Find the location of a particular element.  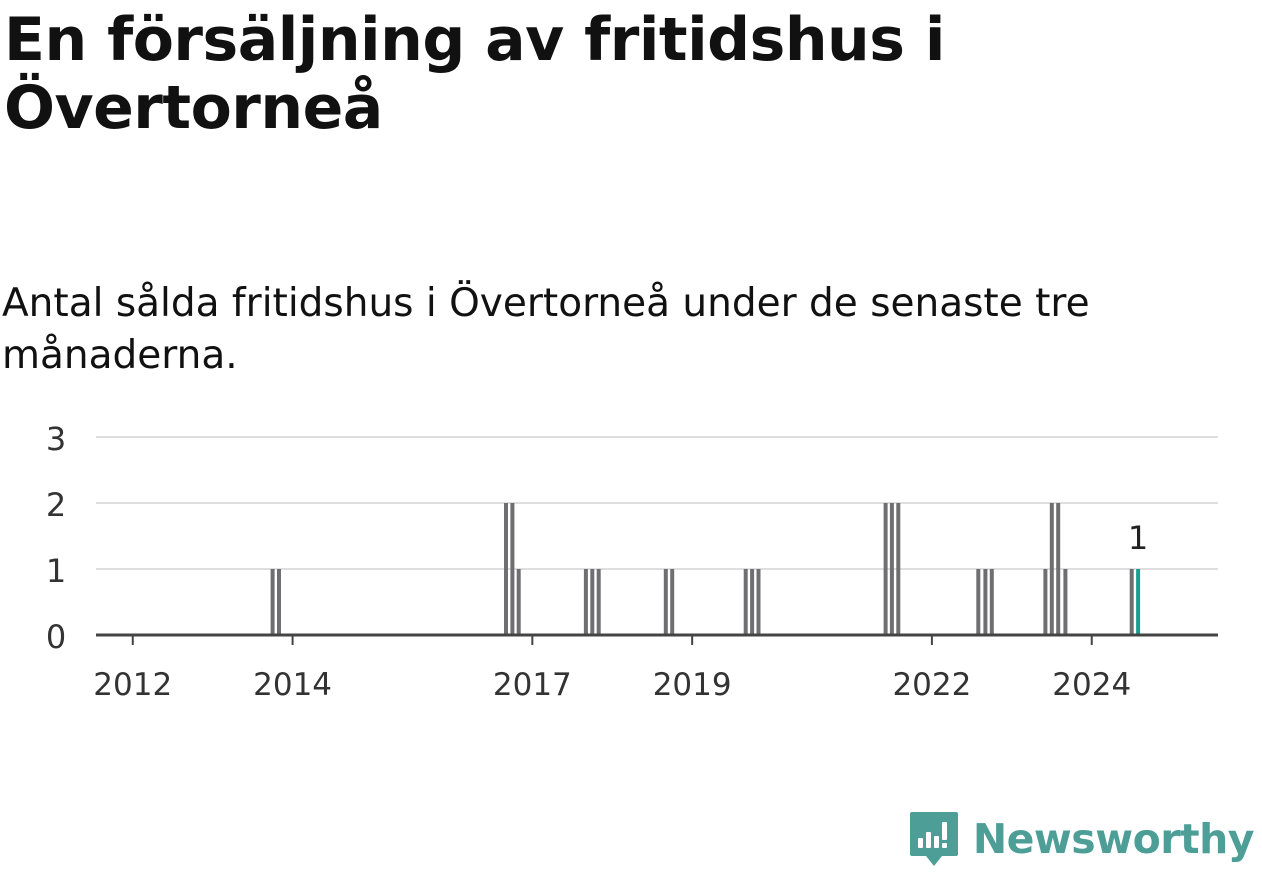

gridlines is located at coordinates (657, 503).